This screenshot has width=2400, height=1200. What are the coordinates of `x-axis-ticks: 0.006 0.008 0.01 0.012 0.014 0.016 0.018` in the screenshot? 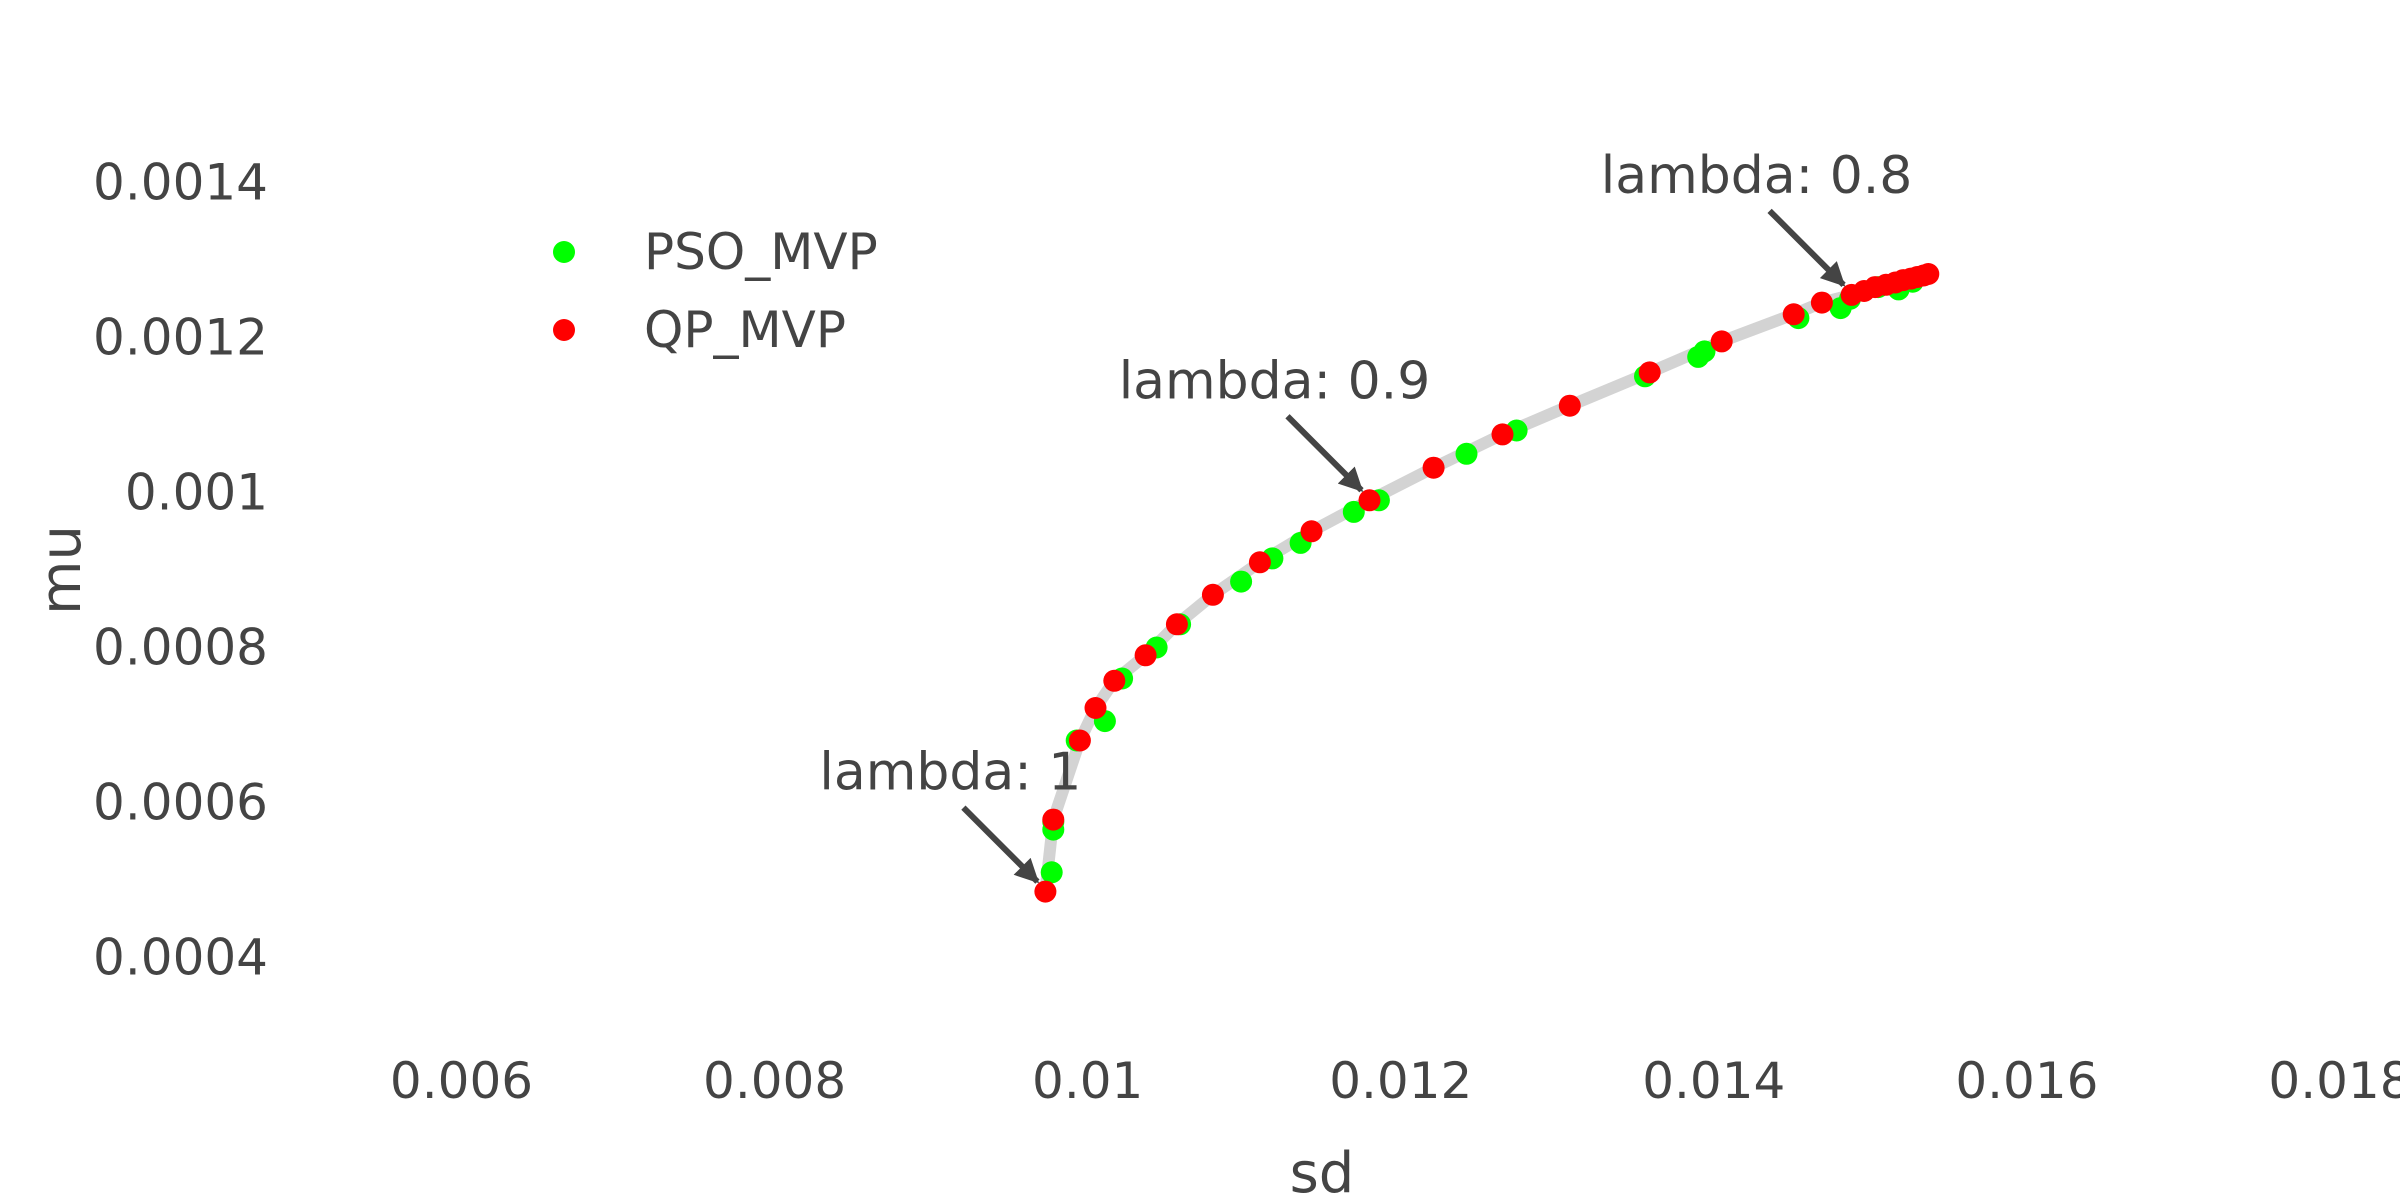 It's located at (1395, 1081).